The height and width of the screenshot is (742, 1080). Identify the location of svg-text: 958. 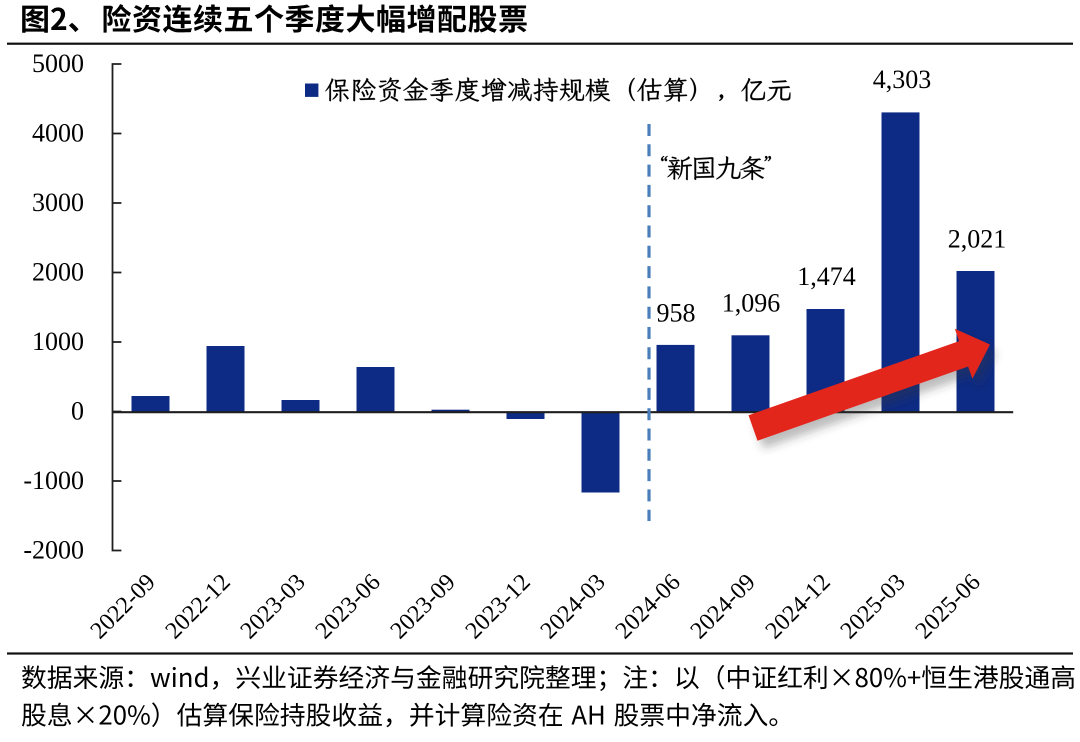
(676, 313).